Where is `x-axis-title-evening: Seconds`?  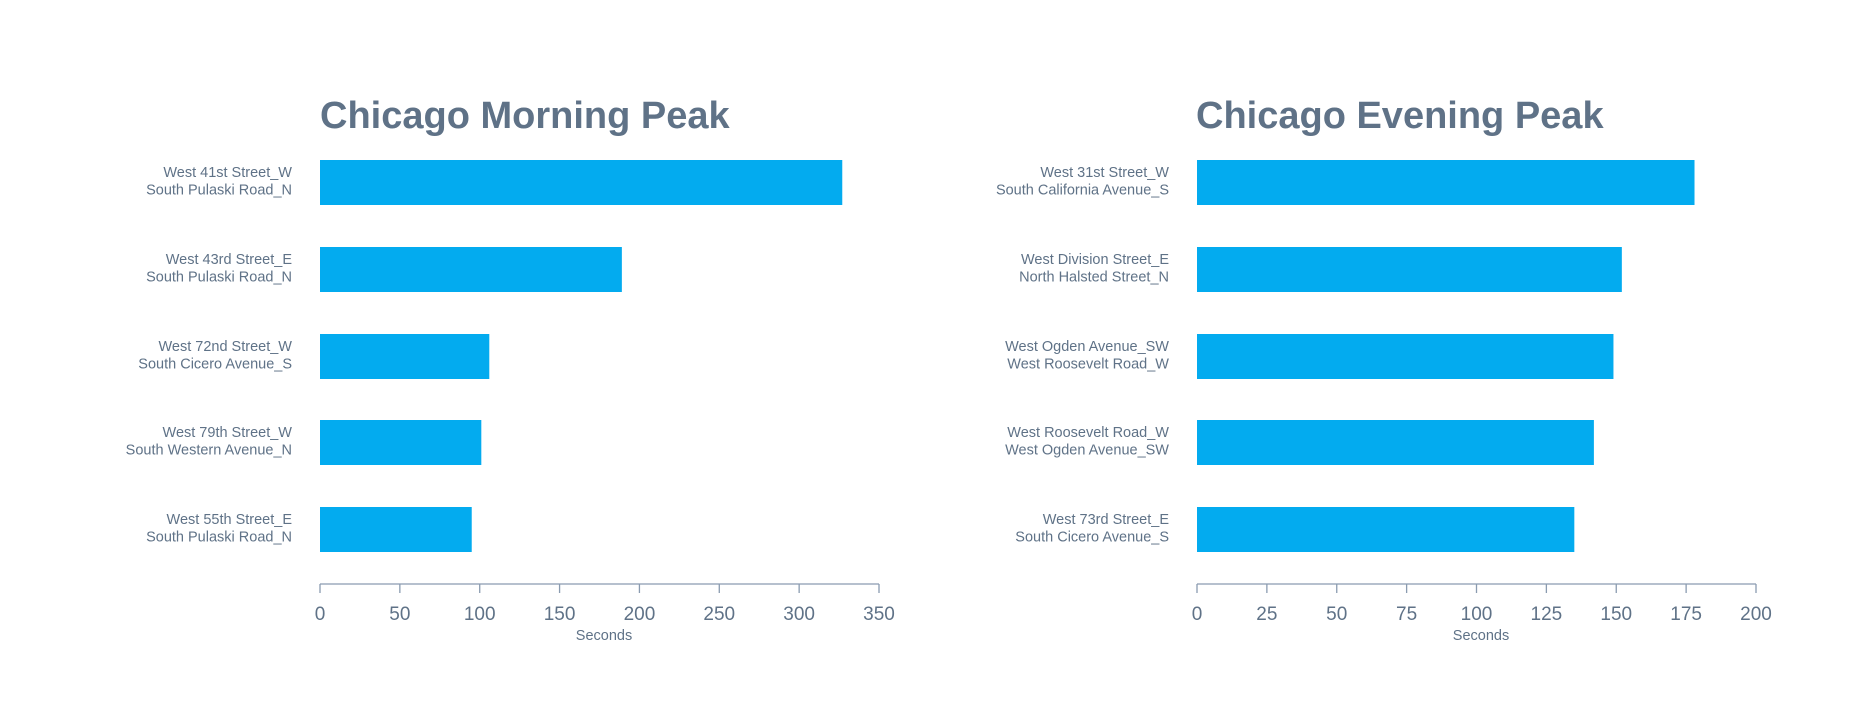
x-axis-title-evening: Seconds is located at coordinates (1481, 636).